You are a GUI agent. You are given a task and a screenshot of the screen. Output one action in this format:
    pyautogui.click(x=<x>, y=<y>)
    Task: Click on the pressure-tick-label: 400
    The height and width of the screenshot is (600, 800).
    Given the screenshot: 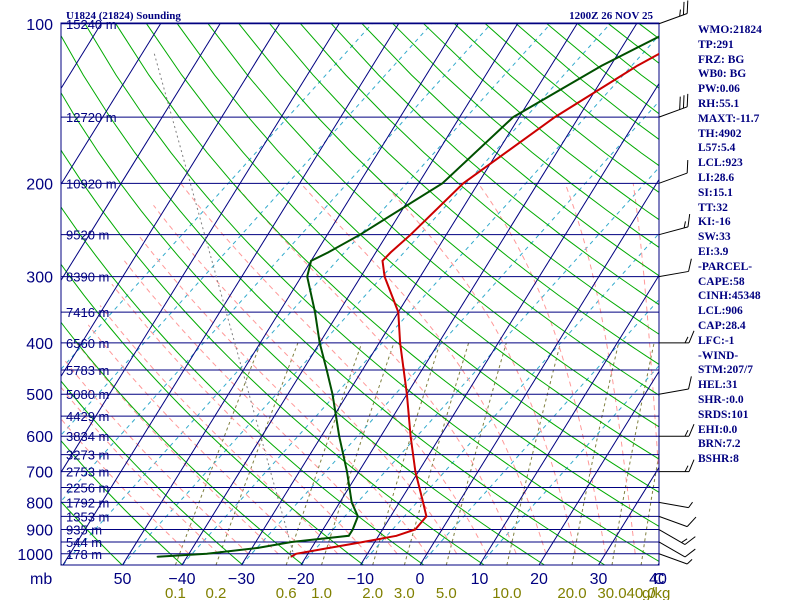 What is the action you would take?
    pyautogui.click(x=39, y=344)
    